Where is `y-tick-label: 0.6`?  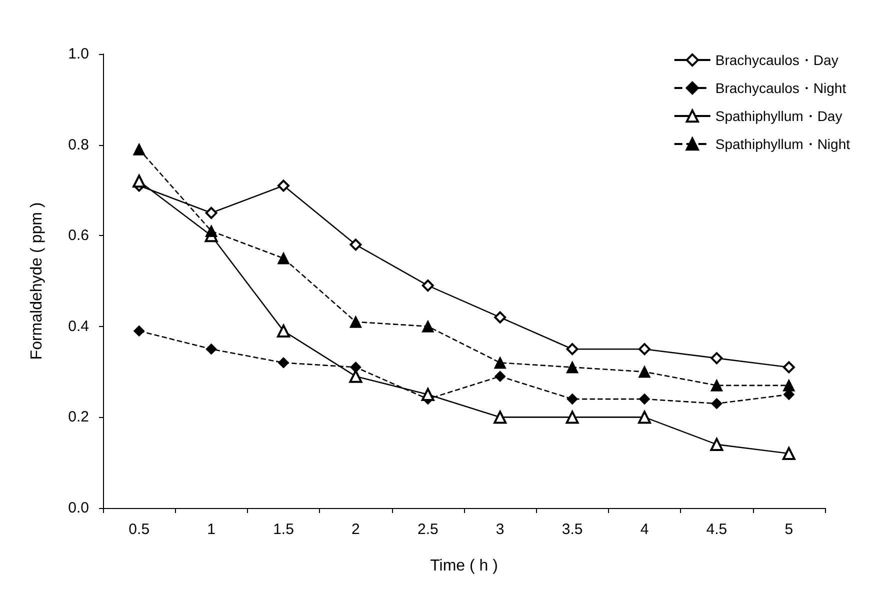 y-tick-label: 0.6 is located at coordinates (78, 235).